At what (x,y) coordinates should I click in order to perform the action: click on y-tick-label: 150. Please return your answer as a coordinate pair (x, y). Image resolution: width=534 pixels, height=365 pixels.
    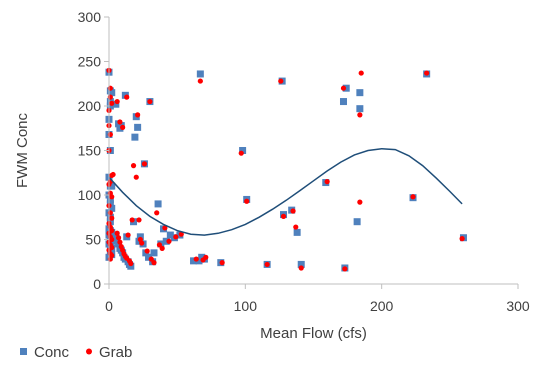
    Looking at the image, I should click on (90, 151).